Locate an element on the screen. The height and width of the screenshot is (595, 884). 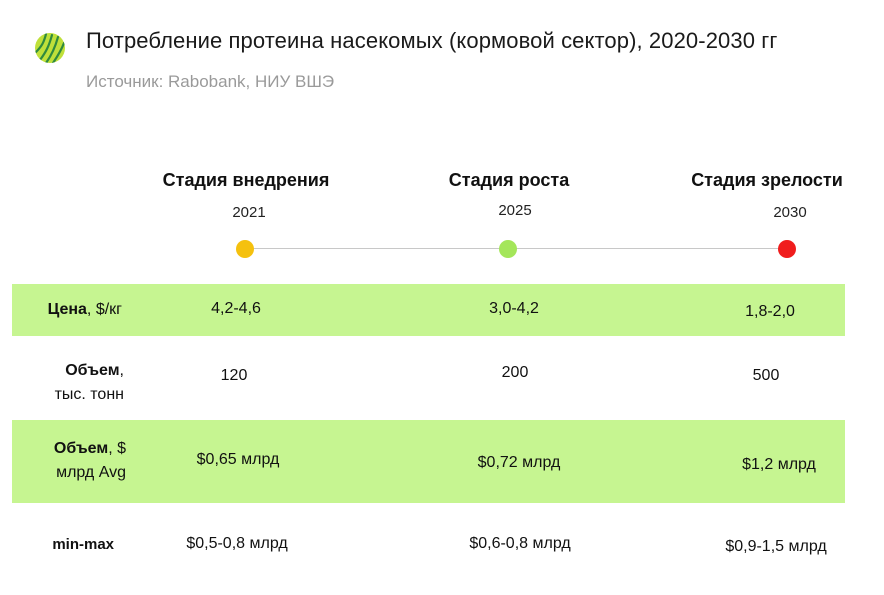
leaf-circle-logo-icon is located at coordinates (50, 48).